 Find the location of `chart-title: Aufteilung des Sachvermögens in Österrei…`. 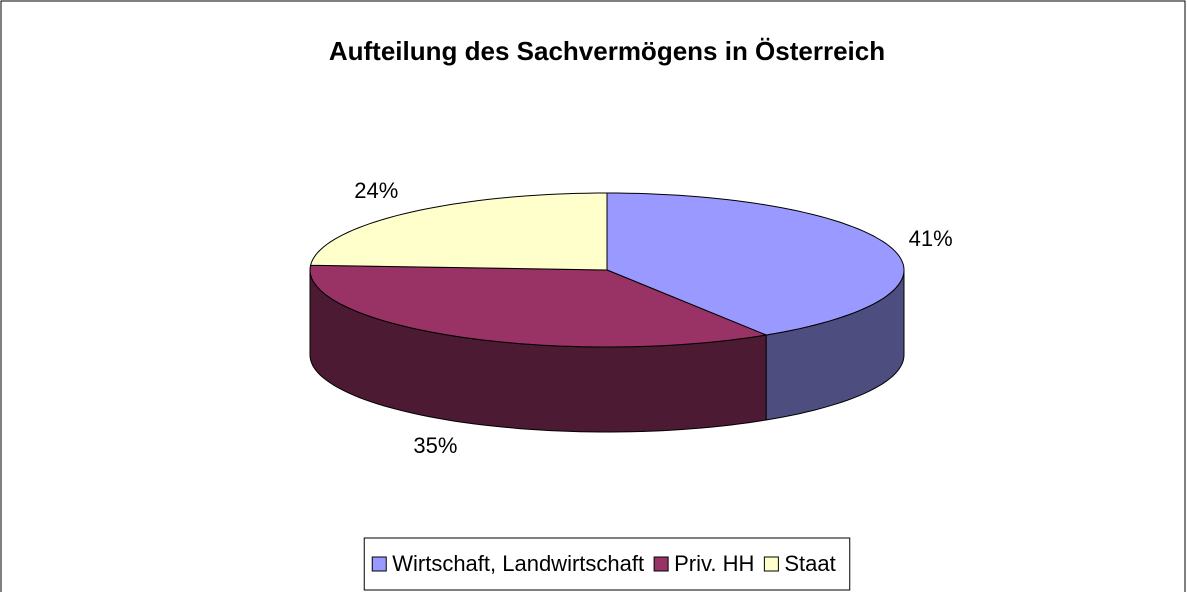

chart-title: Aufteilung des Sachvermögens in Österrei… is located at coordinates (607, 51).